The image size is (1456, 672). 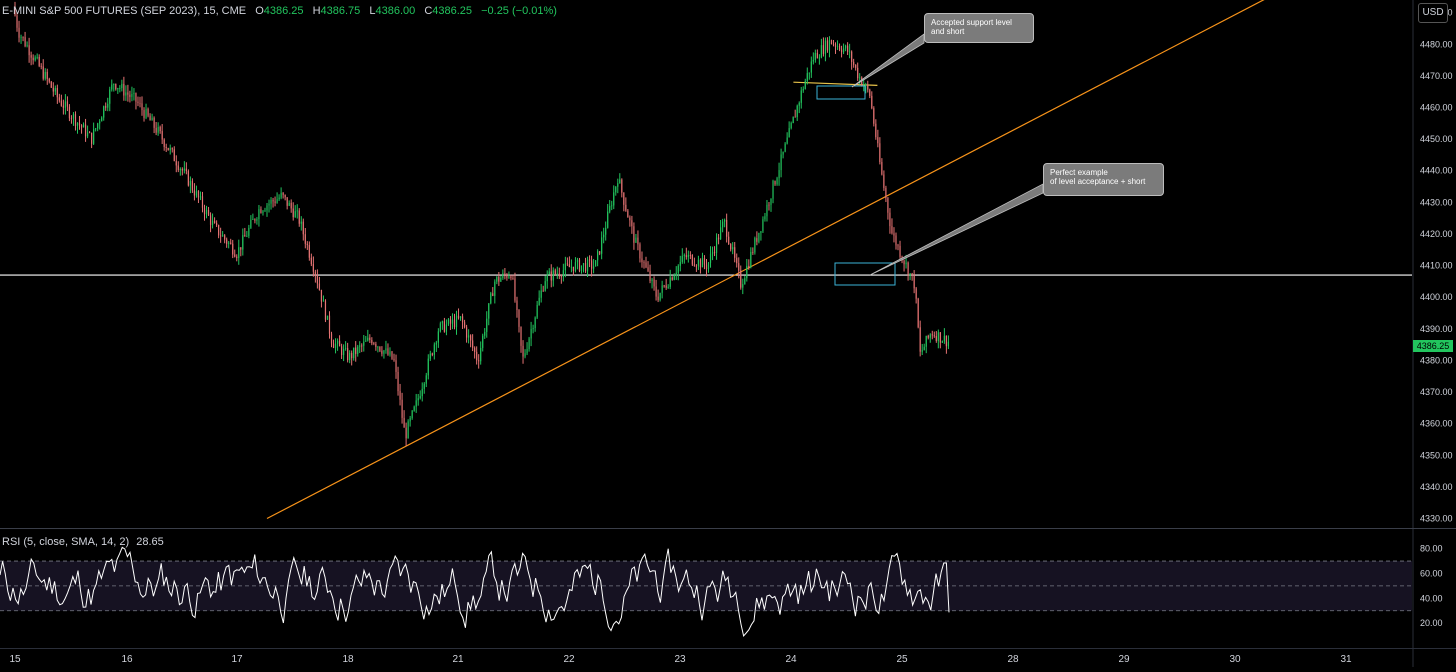 What do you see at coordinates (1433, 13) in the screenshot?
I see `currency-button: USD` at bounding box center [1433, 13].